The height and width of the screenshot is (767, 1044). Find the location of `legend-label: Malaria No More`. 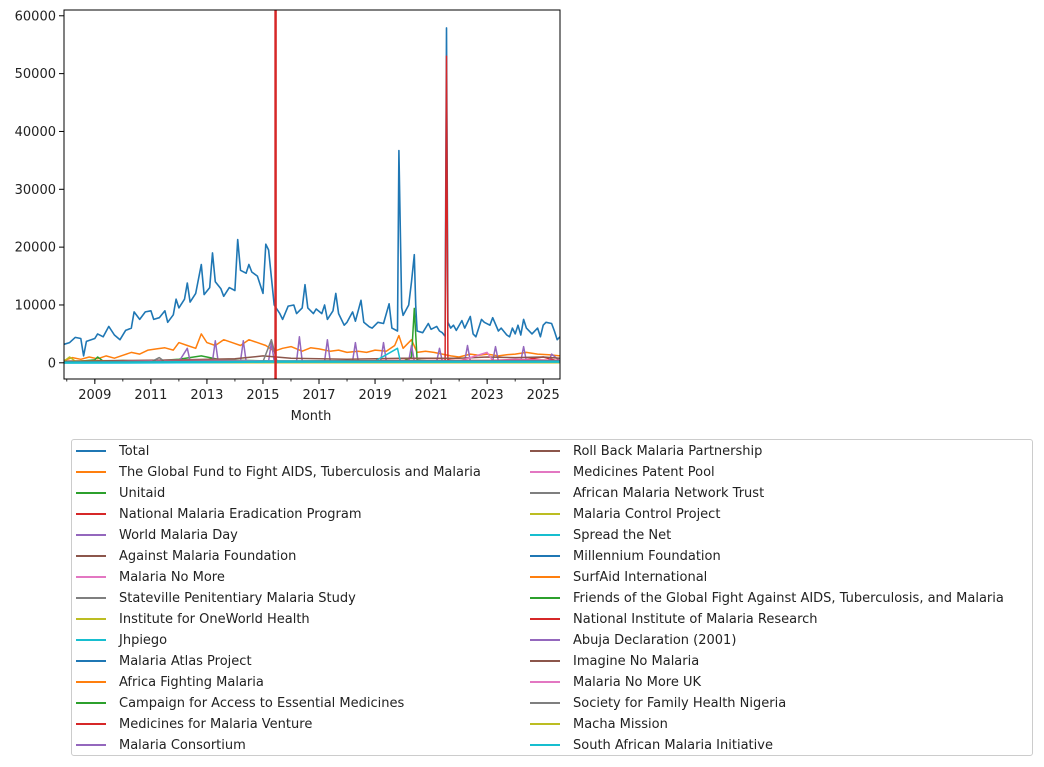

legend-label: Malaria No More is located at coordinates (172, 577).